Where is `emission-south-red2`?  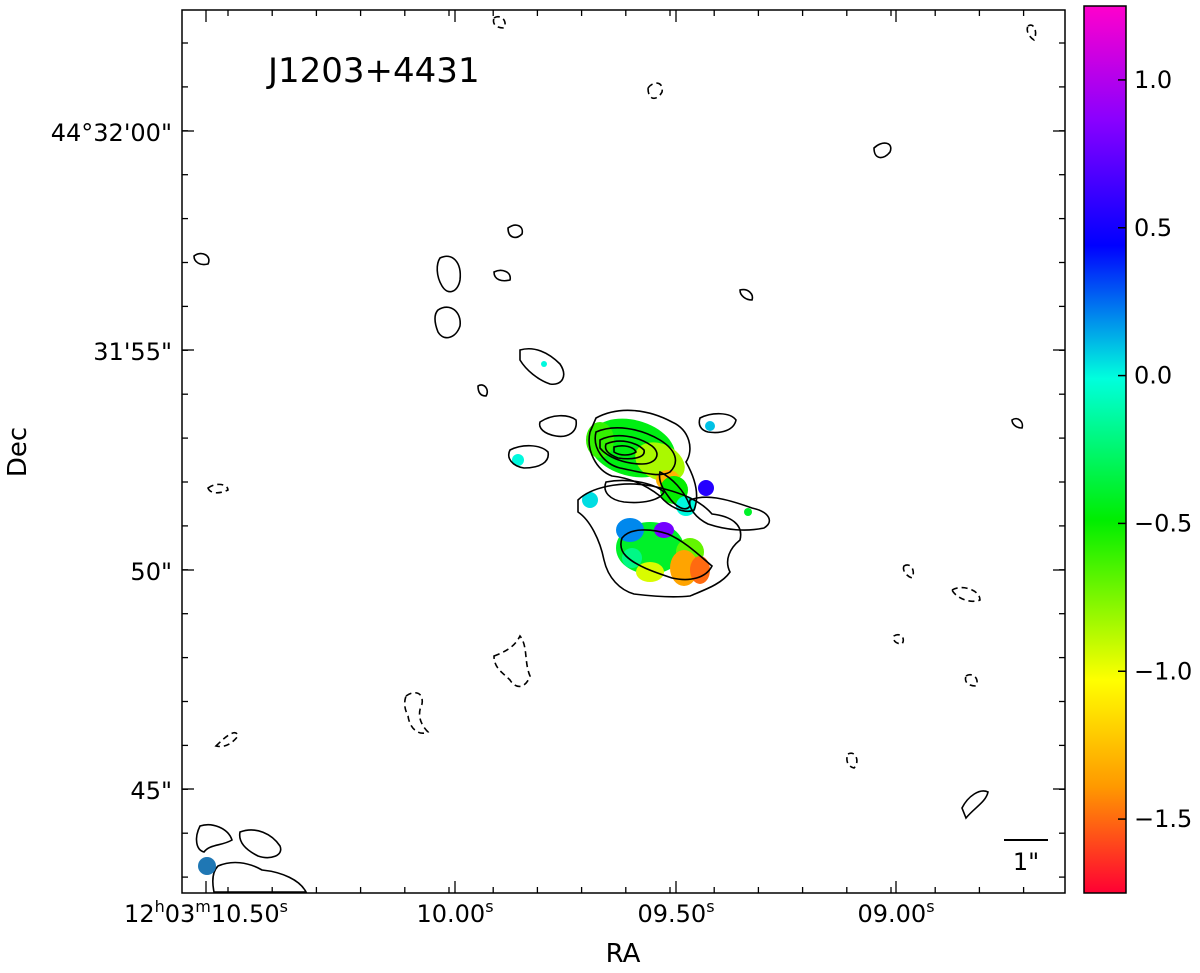
emission-south-red2 is located at coordinates (700, 570).